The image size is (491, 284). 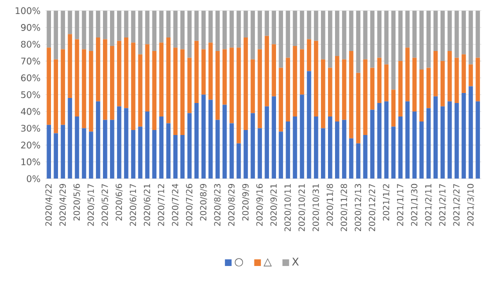 I want to click on x-tick-label: 2020/6/21, so click(x=147, y=205).